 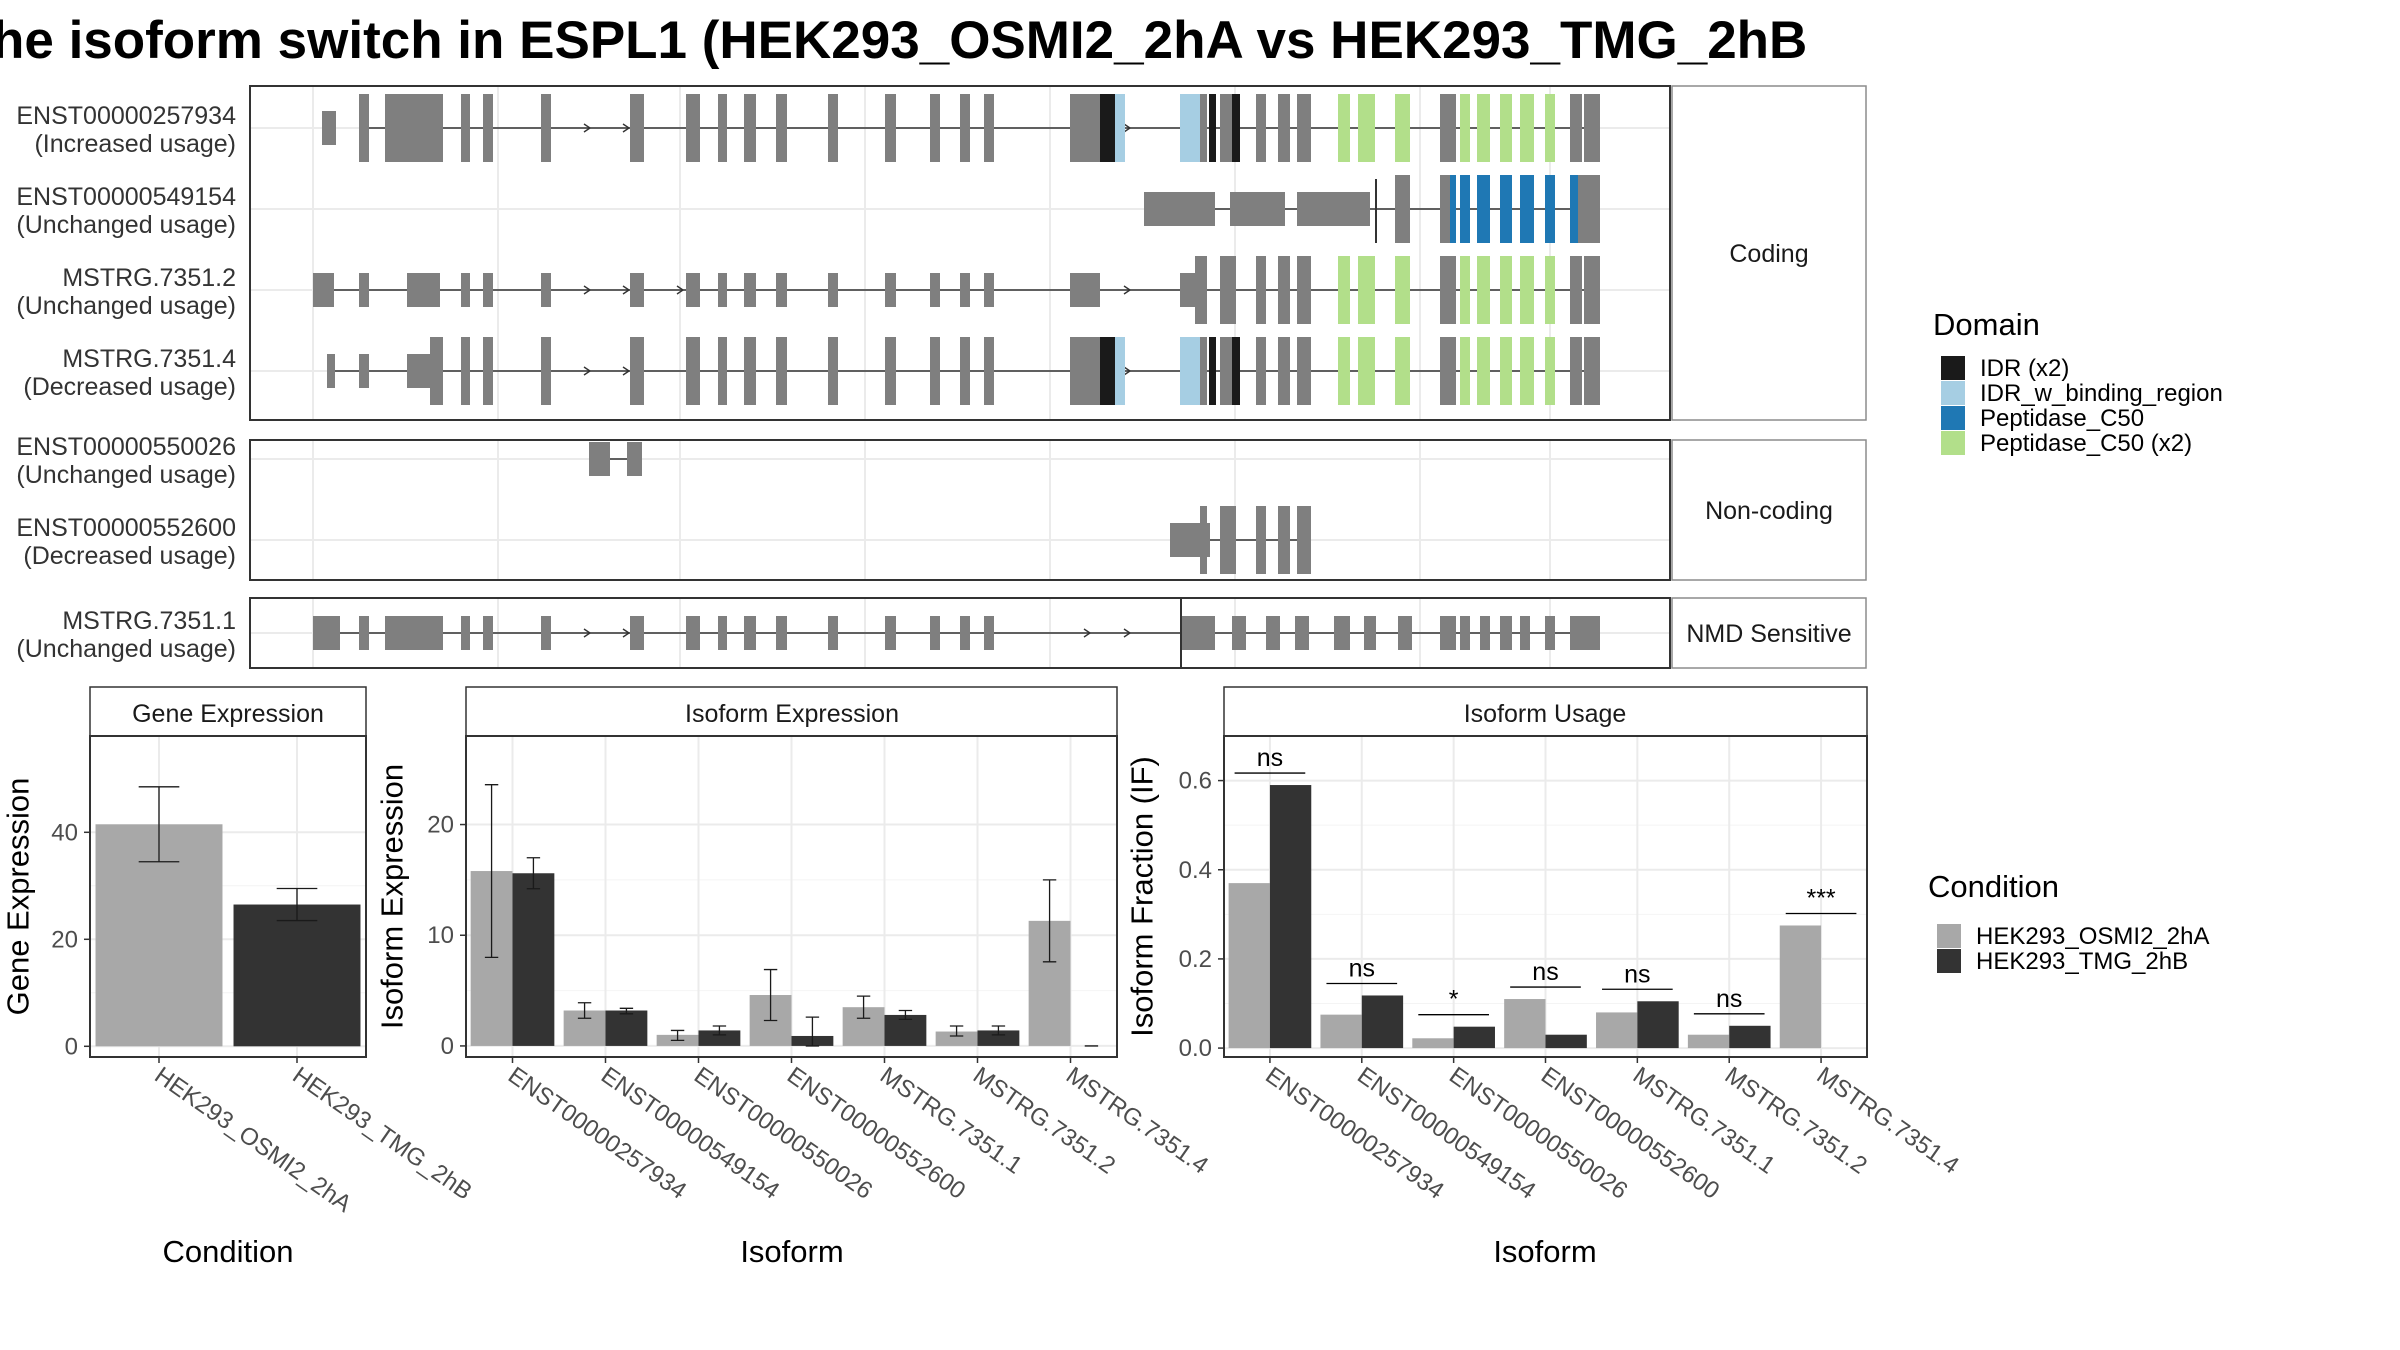 What do you see at coordinates (1544, 1251) in the screenshot?
I see `x-axis-title: Isoform` at bounding box center [1544, 1251].